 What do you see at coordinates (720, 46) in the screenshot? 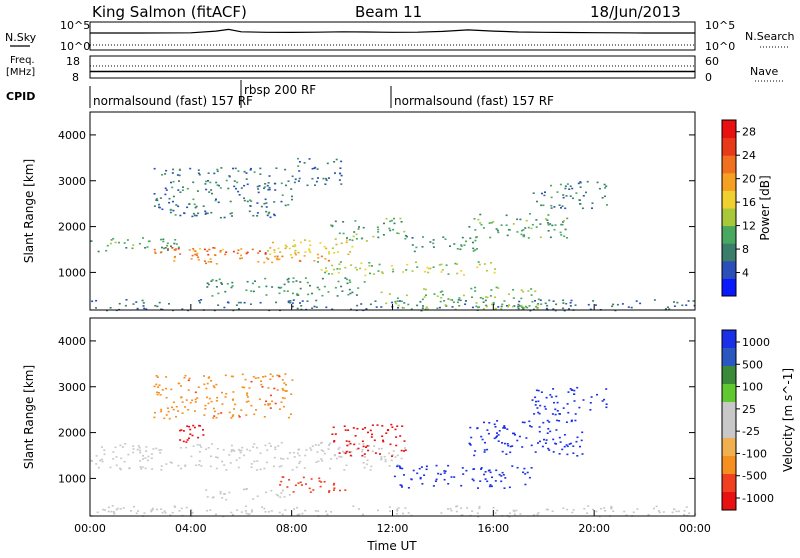
I see `nsearch-tick-bottom: 10^0` at bounding box center [720, 46].